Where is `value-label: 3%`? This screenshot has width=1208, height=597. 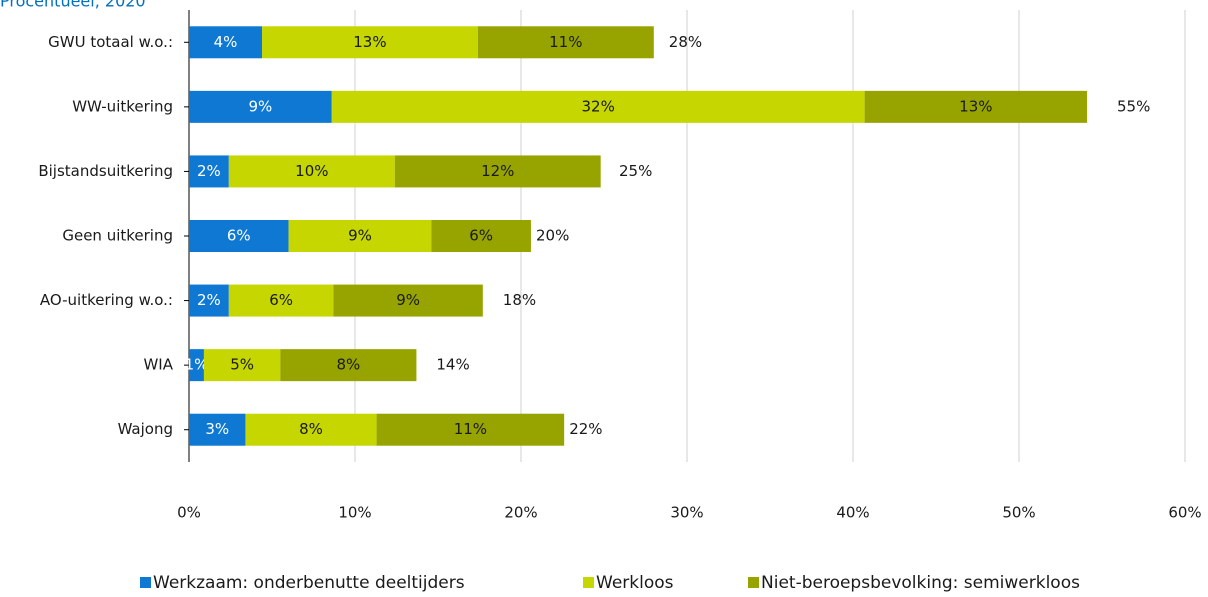
value-label: 3% is located at coordinates (217, 429).